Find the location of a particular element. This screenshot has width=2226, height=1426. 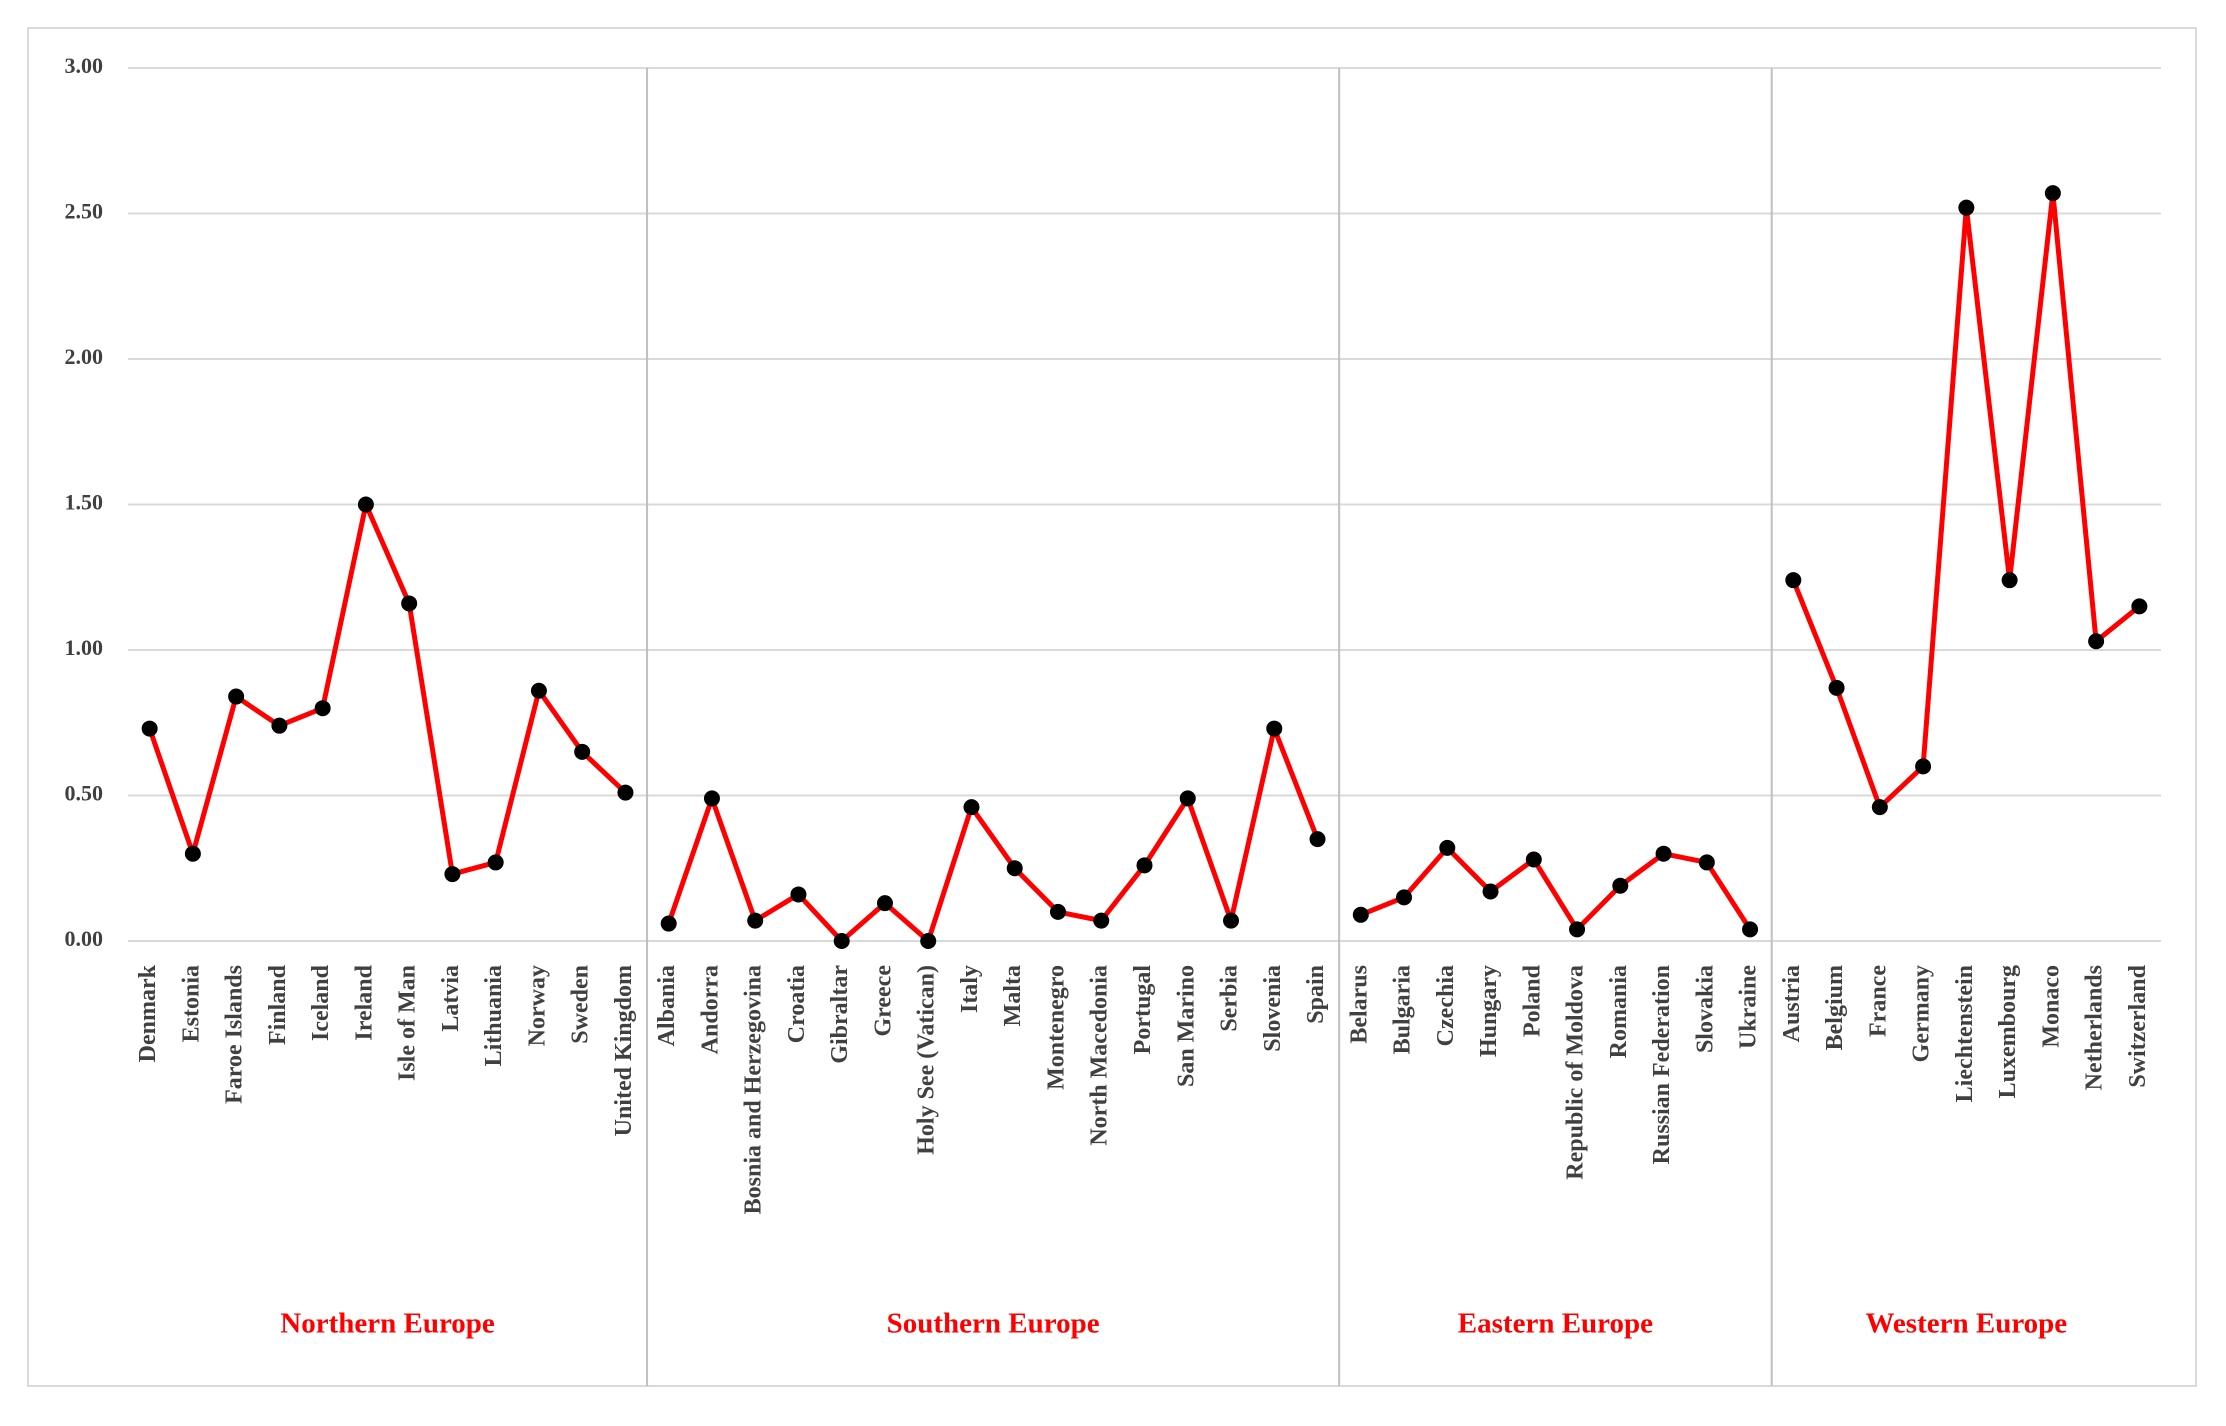

x-tick-label: Luxembourg is located at coordinates (2008, 1031).